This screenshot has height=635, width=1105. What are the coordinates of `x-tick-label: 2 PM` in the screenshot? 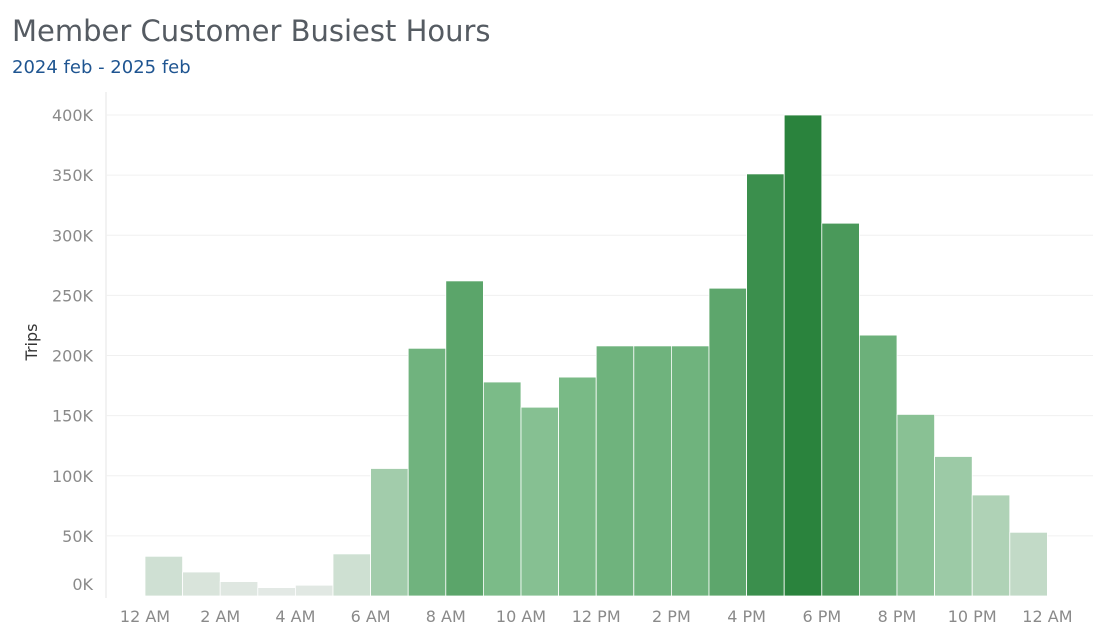 It's located at (671, 616).